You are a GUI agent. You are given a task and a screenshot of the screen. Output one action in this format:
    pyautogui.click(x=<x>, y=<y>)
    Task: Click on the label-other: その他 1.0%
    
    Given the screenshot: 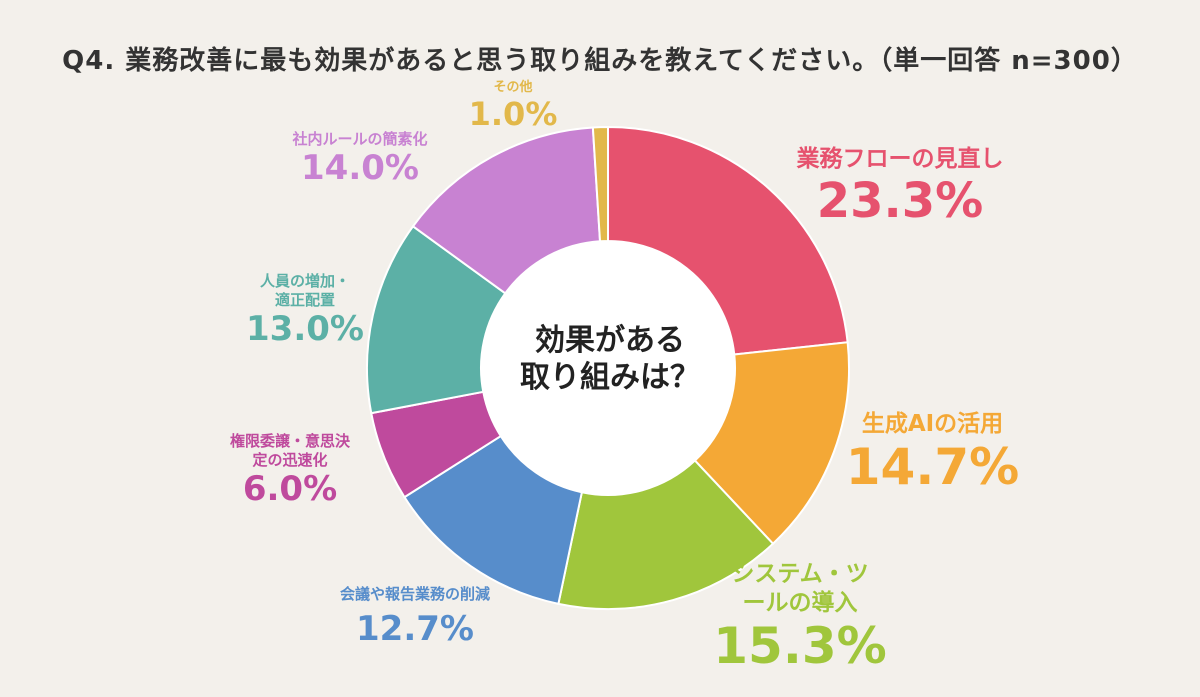 What is the action you would take?
    pyautogui.click(x=513, y=106)
    